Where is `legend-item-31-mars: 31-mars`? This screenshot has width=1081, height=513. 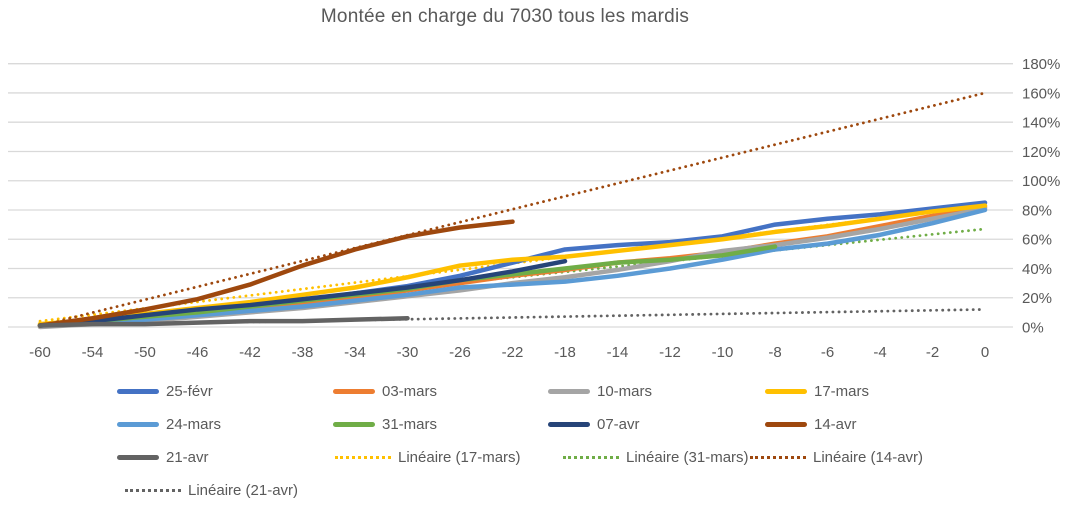
legend-item-31-mars: 31-mars is located at coordinates (385, 424).